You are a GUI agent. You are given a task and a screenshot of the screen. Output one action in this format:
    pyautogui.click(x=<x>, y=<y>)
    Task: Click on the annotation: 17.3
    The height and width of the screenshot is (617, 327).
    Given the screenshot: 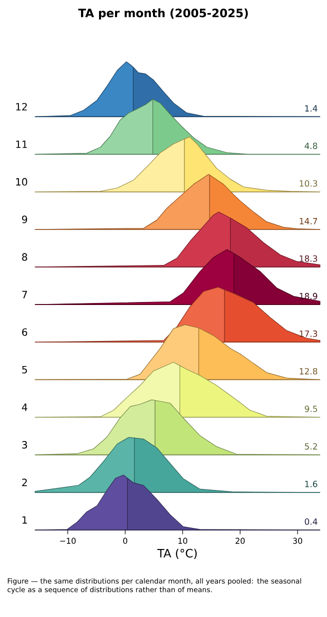 What is the action you would take?
    pyautogui.click(x=309, y=333)
    